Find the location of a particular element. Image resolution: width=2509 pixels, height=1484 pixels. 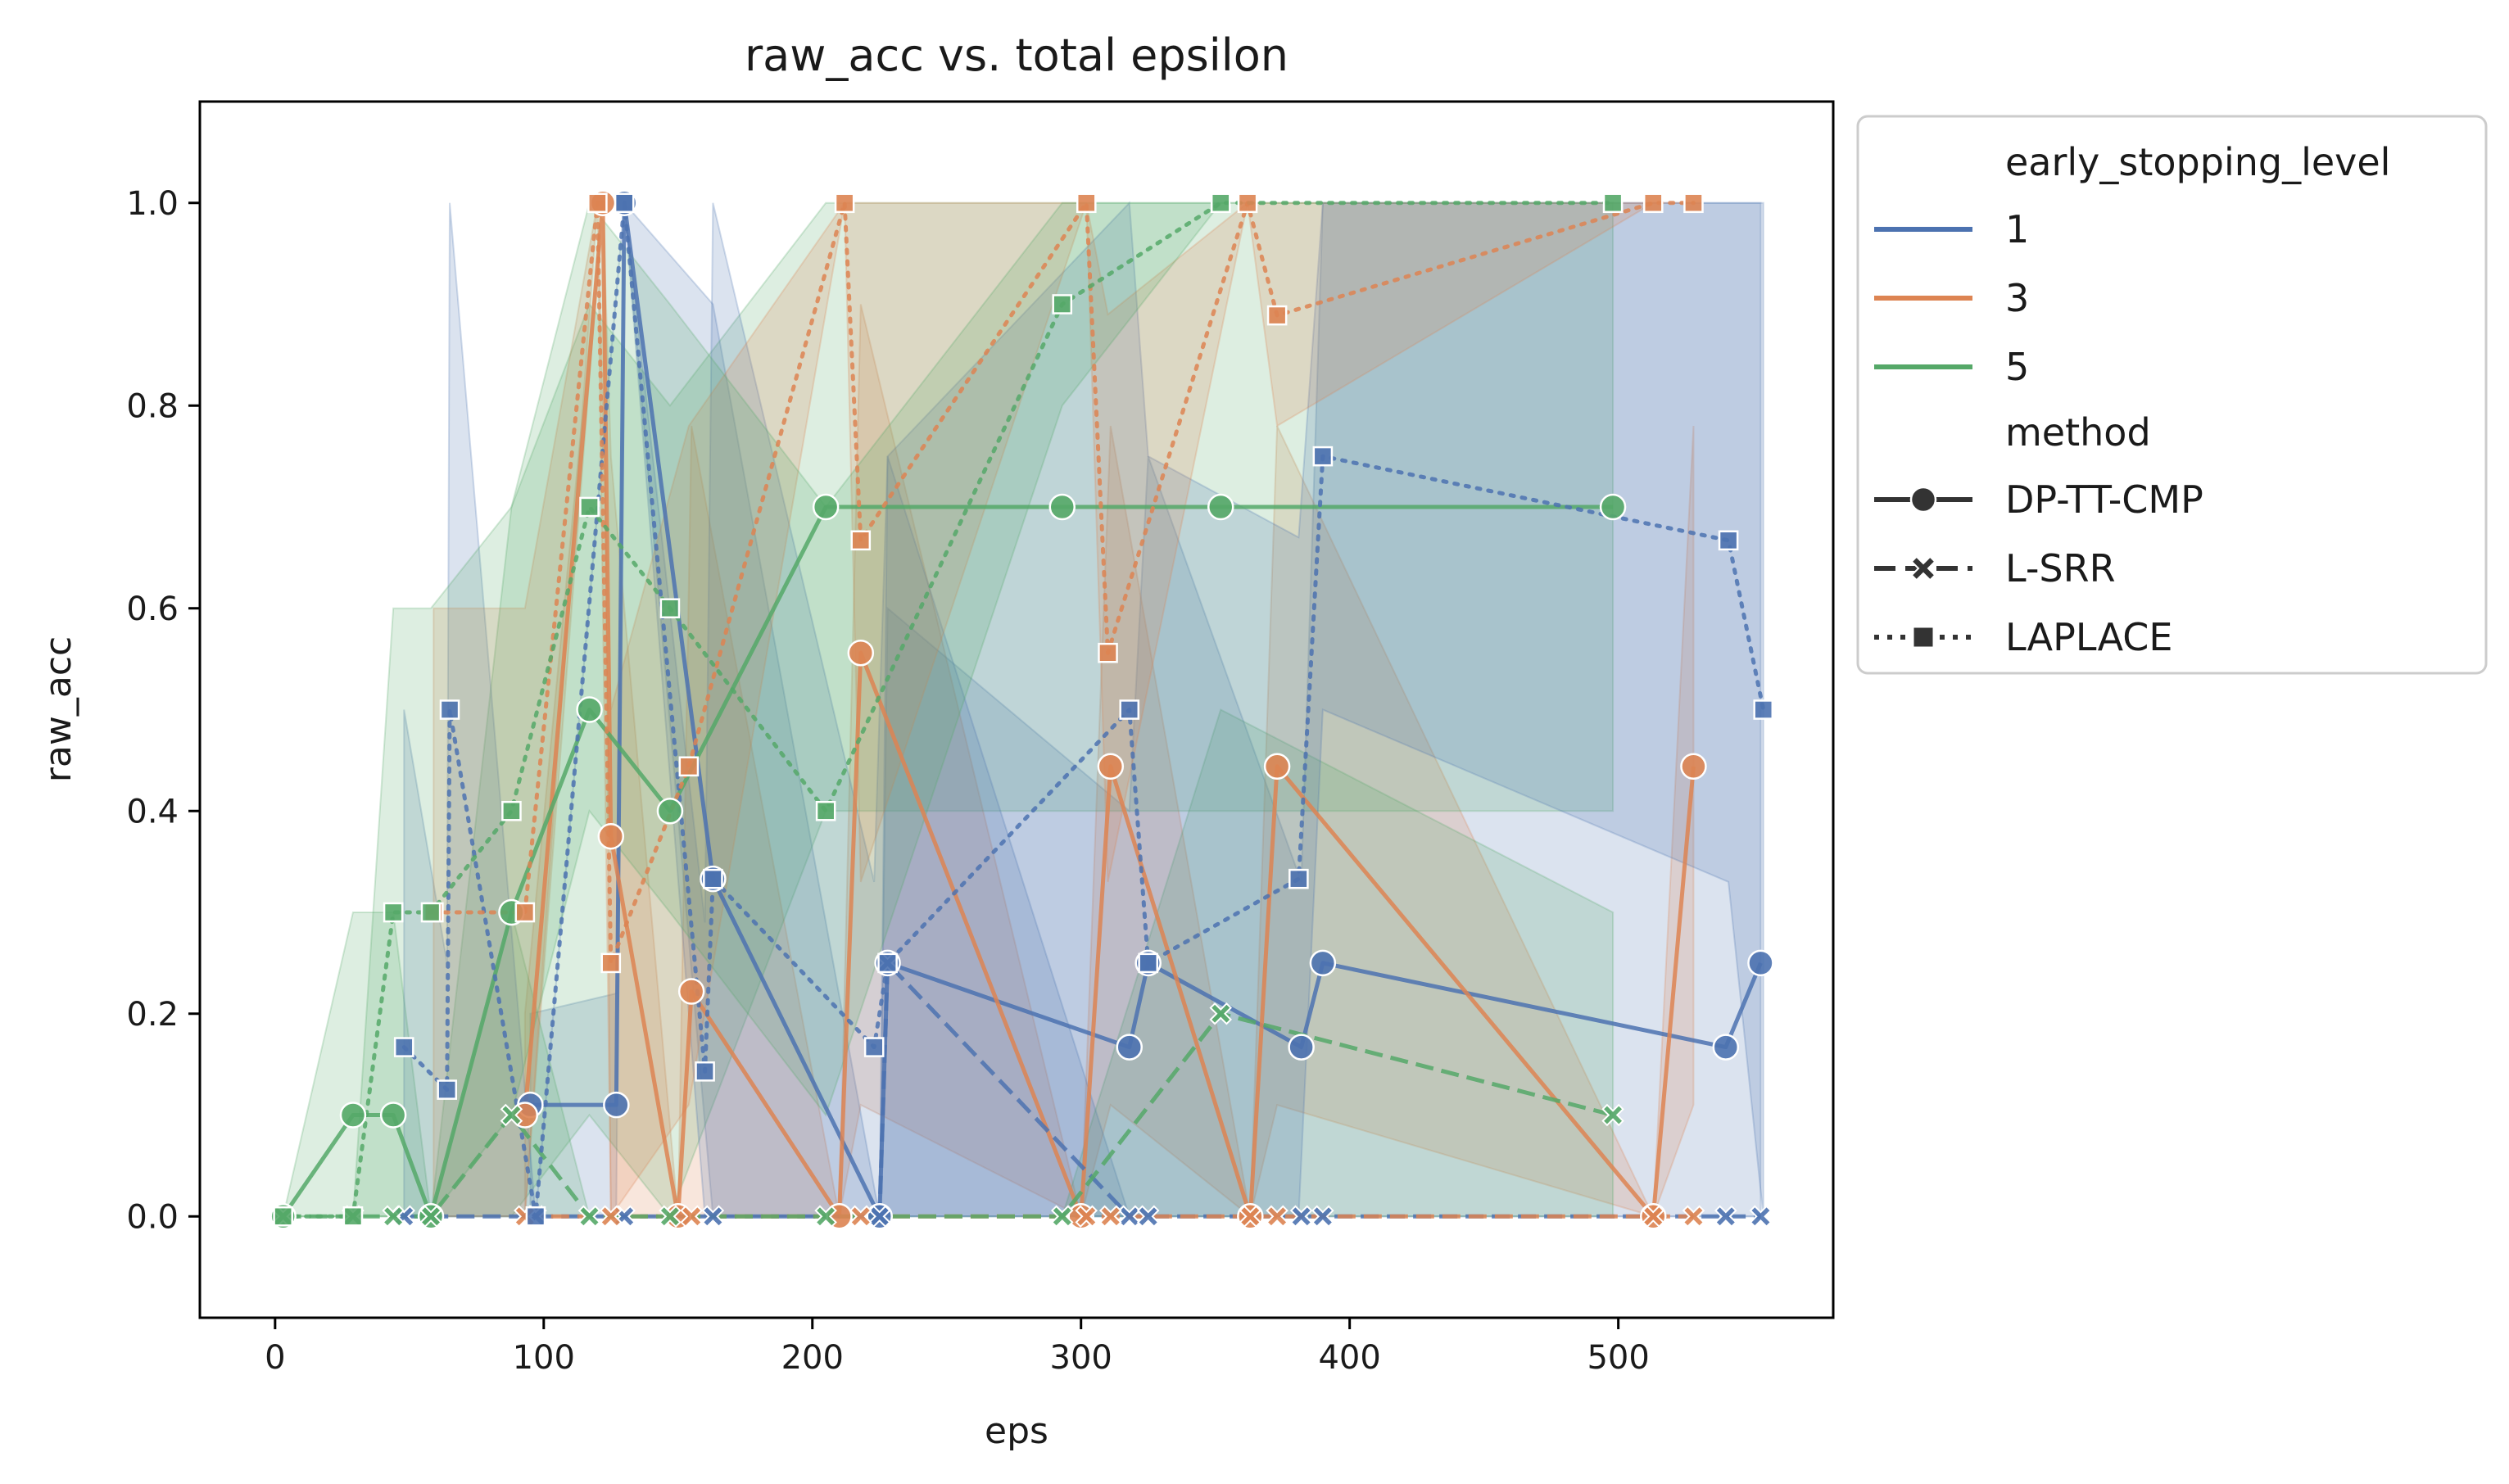

x-tick-label: 300 is located at coordinates (1081, 1358).